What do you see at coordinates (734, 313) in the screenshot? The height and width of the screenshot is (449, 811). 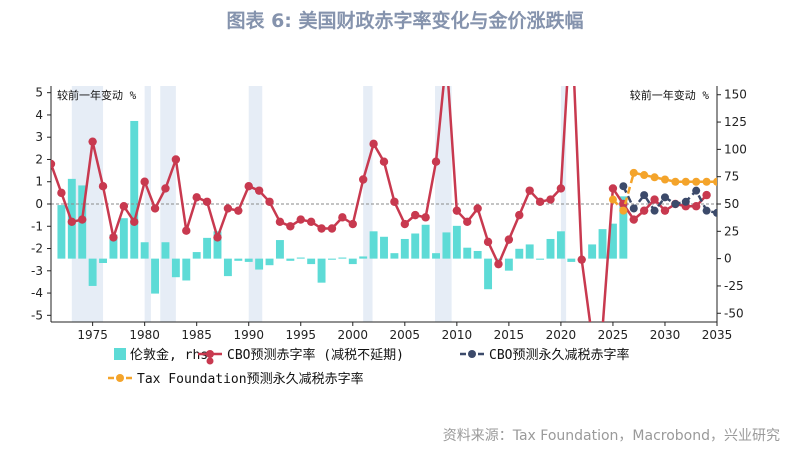 I see `right-tick-label: -50` at bounding box center [734, 313].